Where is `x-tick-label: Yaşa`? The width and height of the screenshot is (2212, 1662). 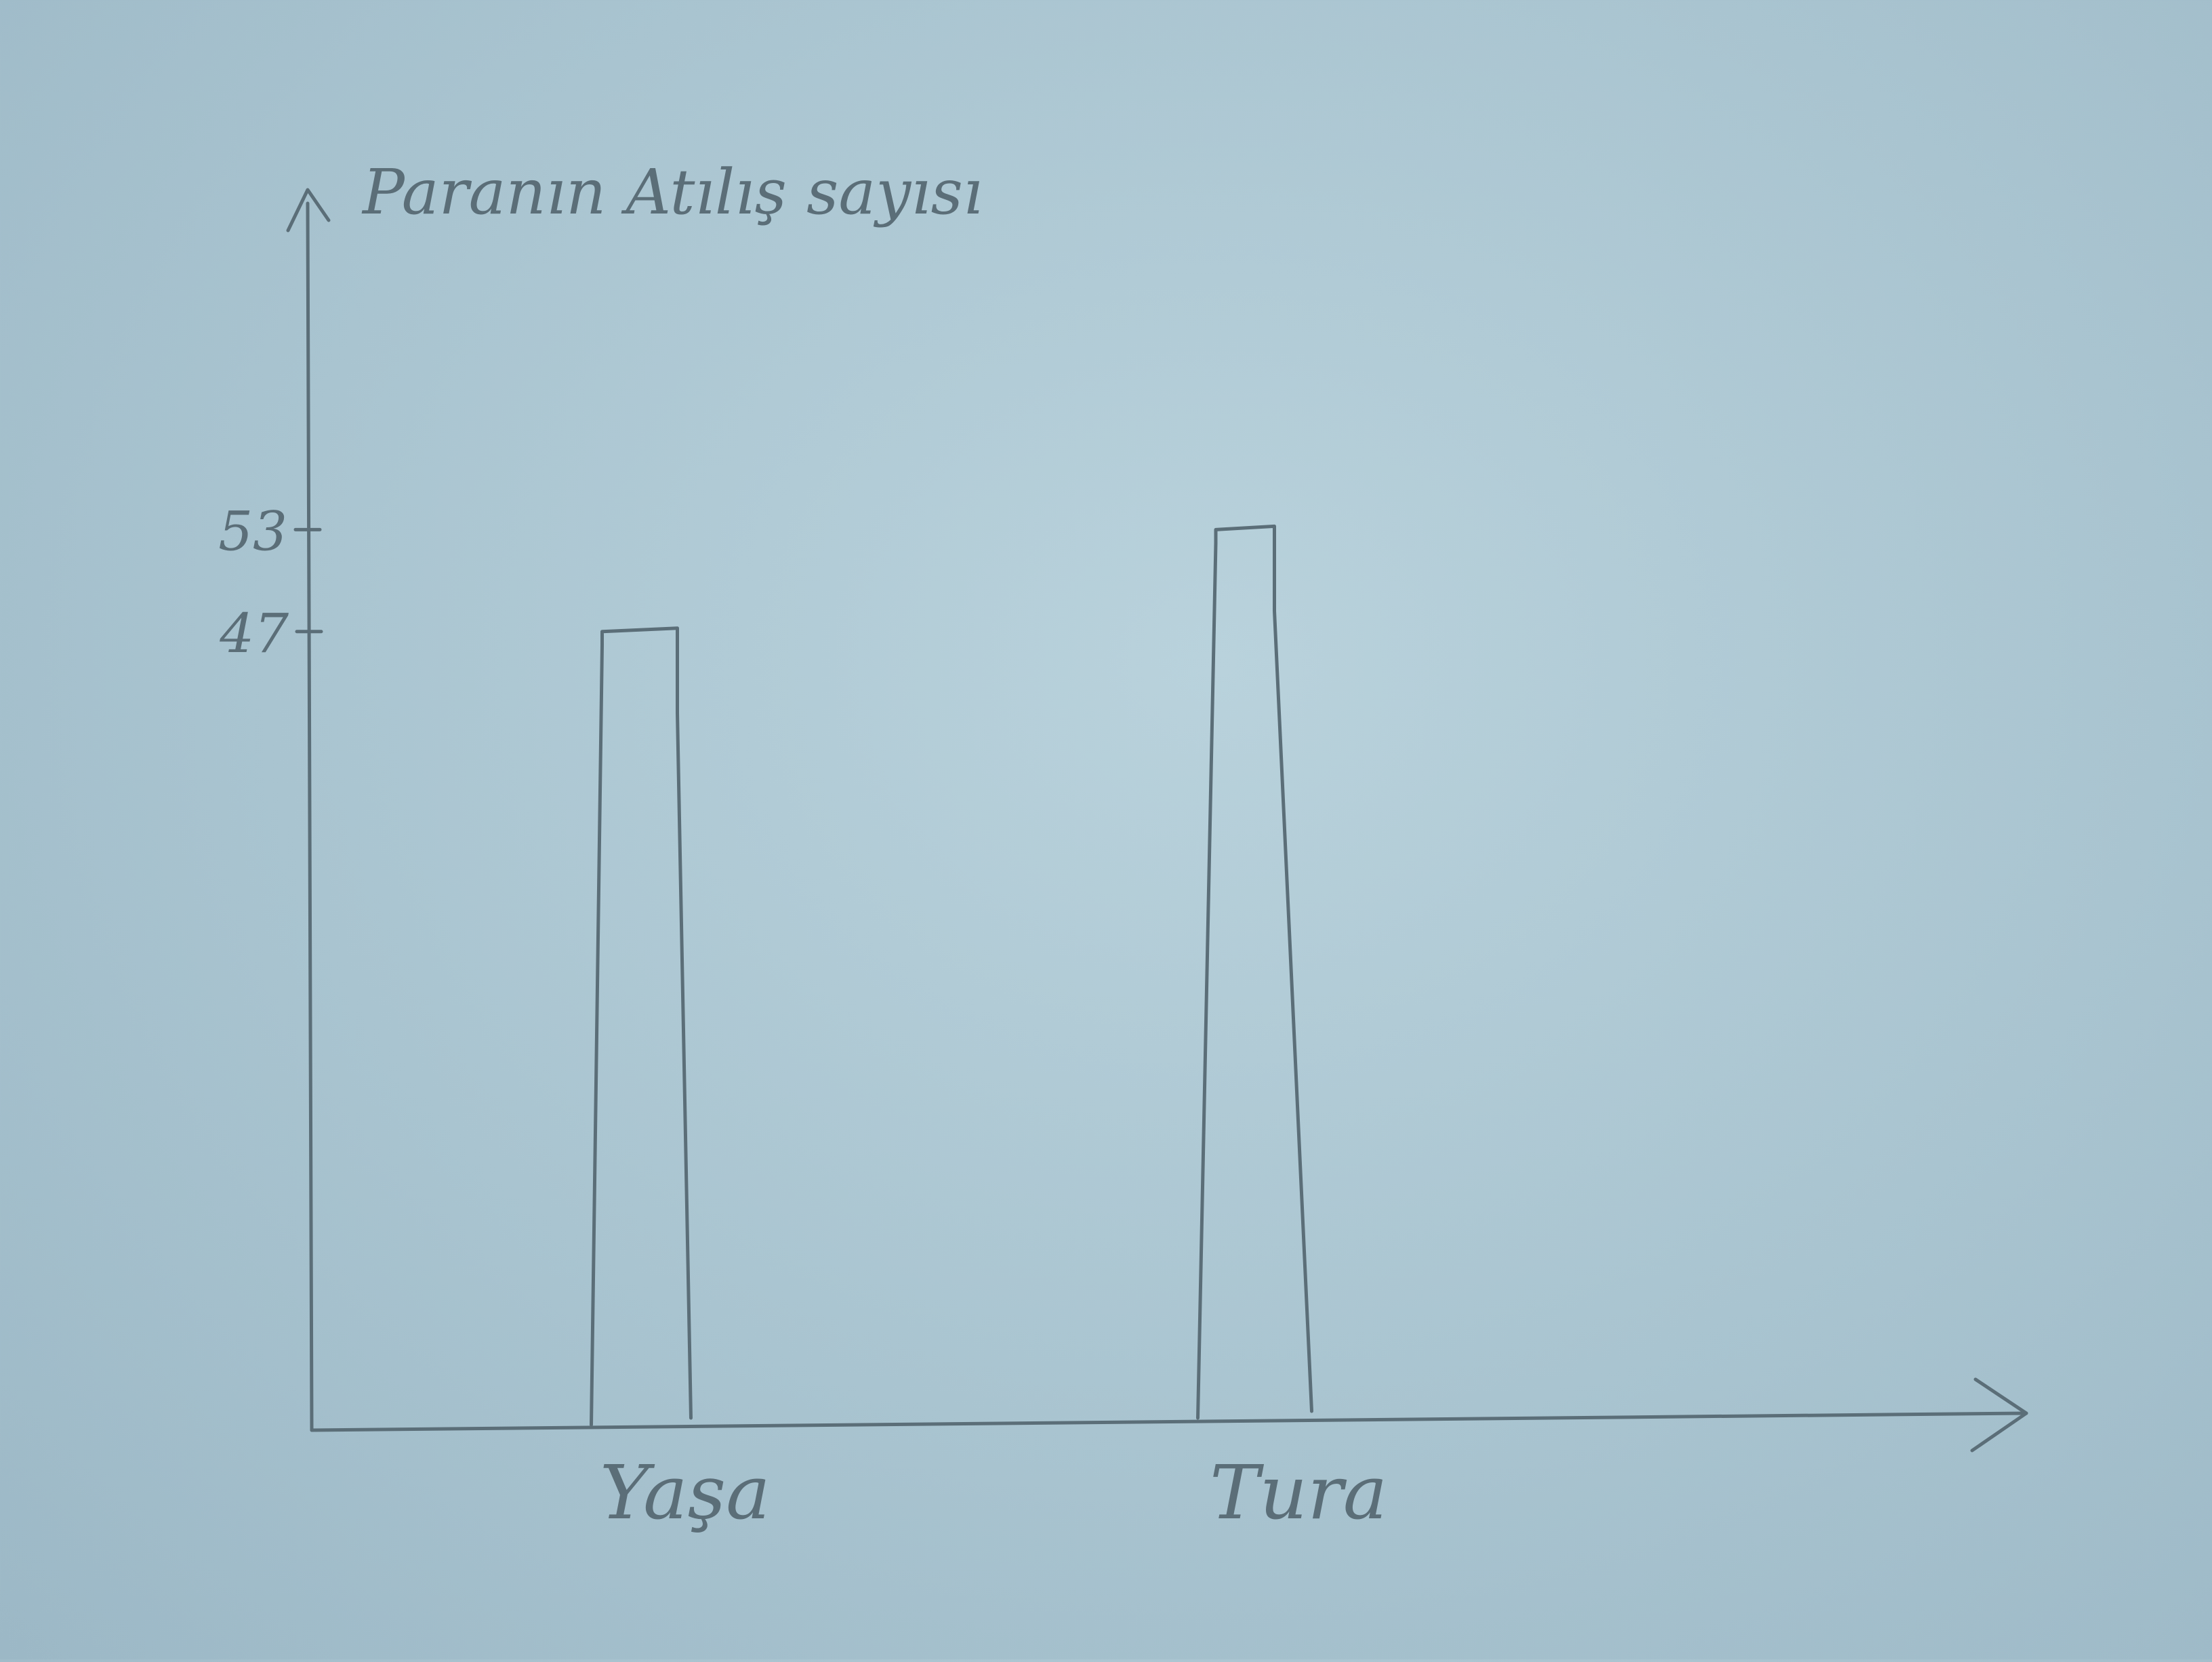
x-tick-label: Yaşa is located at coordinates (685, 1492).